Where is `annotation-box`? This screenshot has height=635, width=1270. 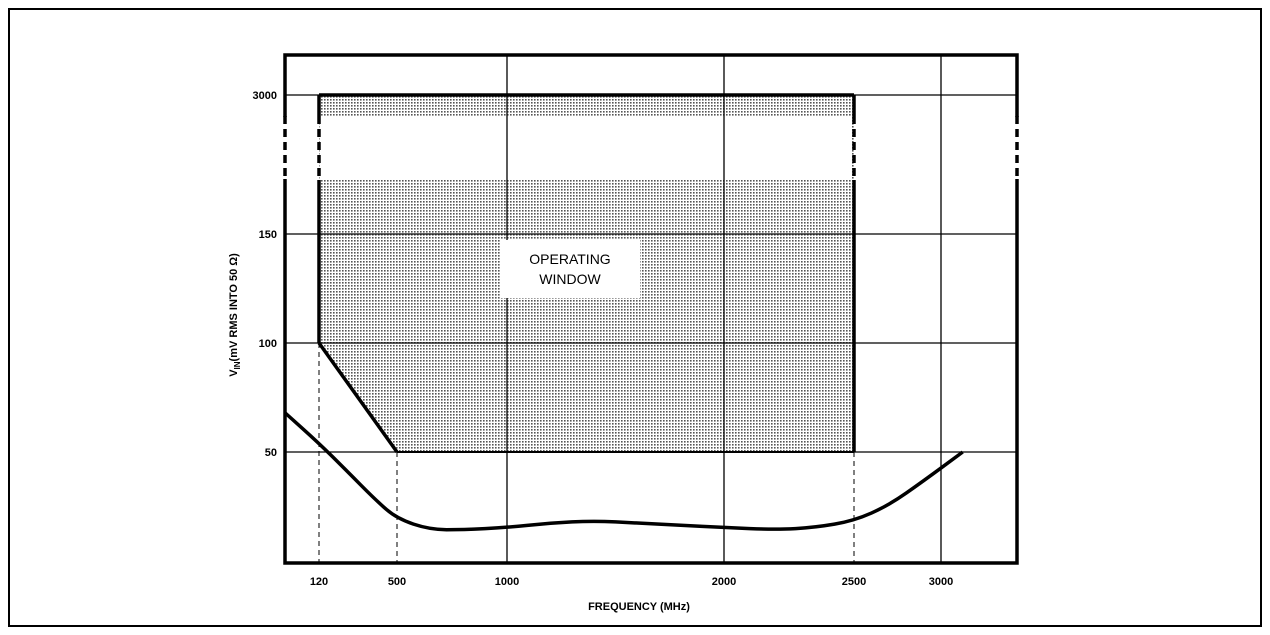 annotation-box is located at coordinates (570, 269).